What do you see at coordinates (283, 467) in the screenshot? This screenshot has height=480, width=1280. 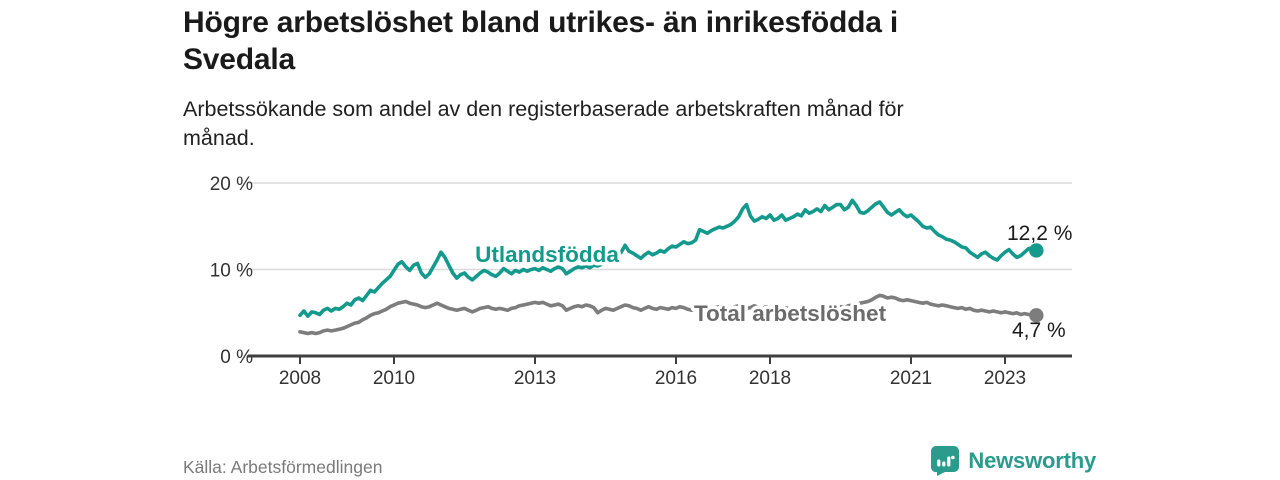 I see `source-note: Källa: Arbetsförmedlingen` at bounding box center [283, 467].